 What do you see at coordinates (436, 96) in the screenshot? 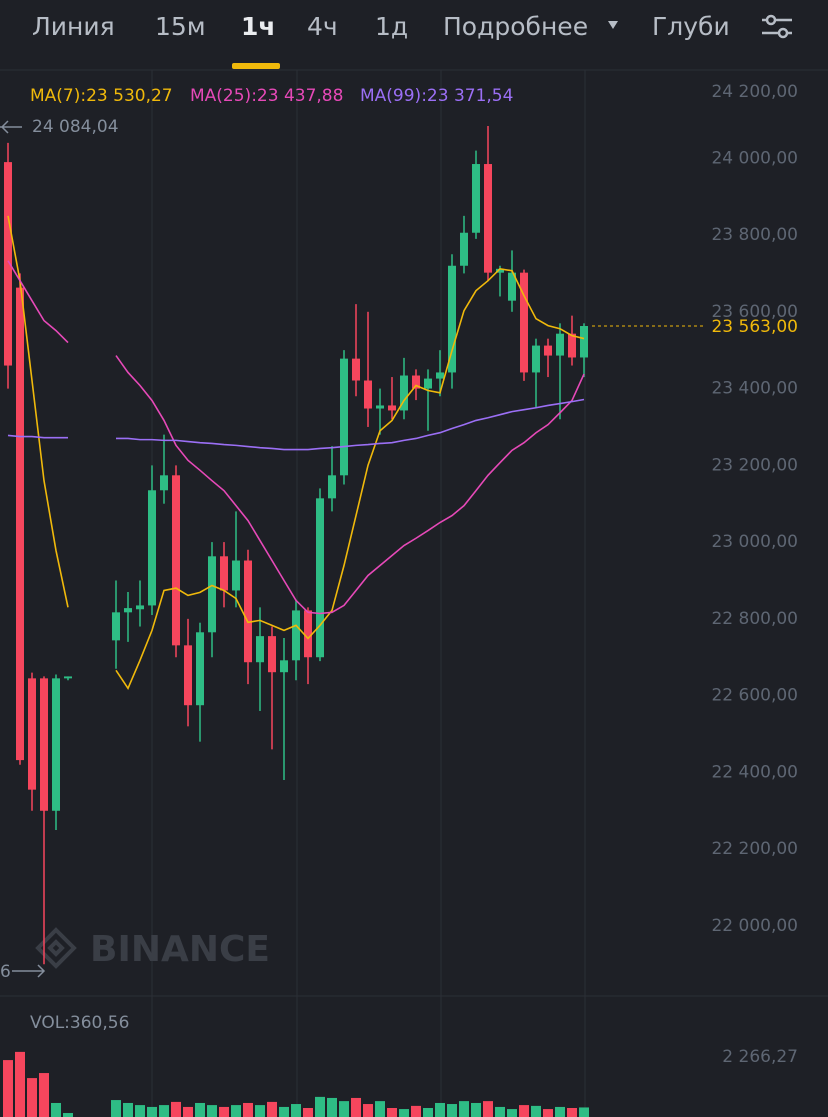
I see `legend-entry: MA(99):23 371,54` at bounding box center [436, 96].